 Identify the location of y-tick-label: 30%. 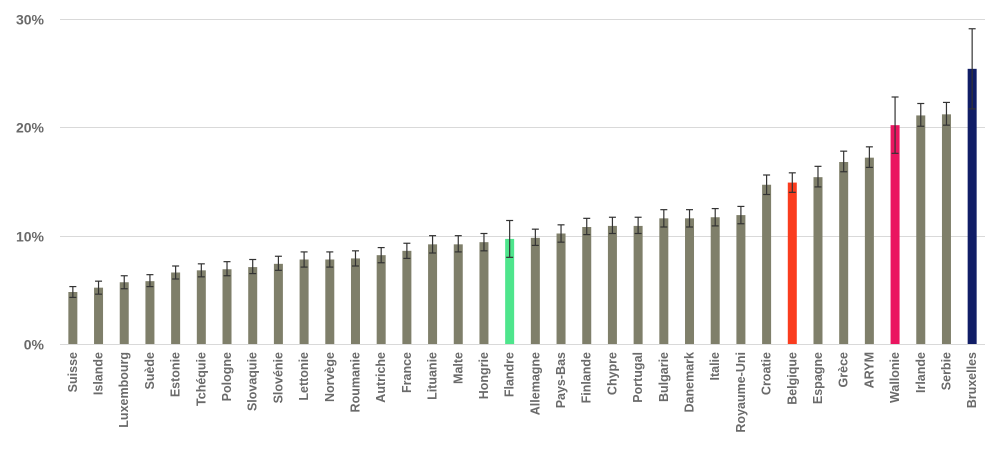
(30, 20).